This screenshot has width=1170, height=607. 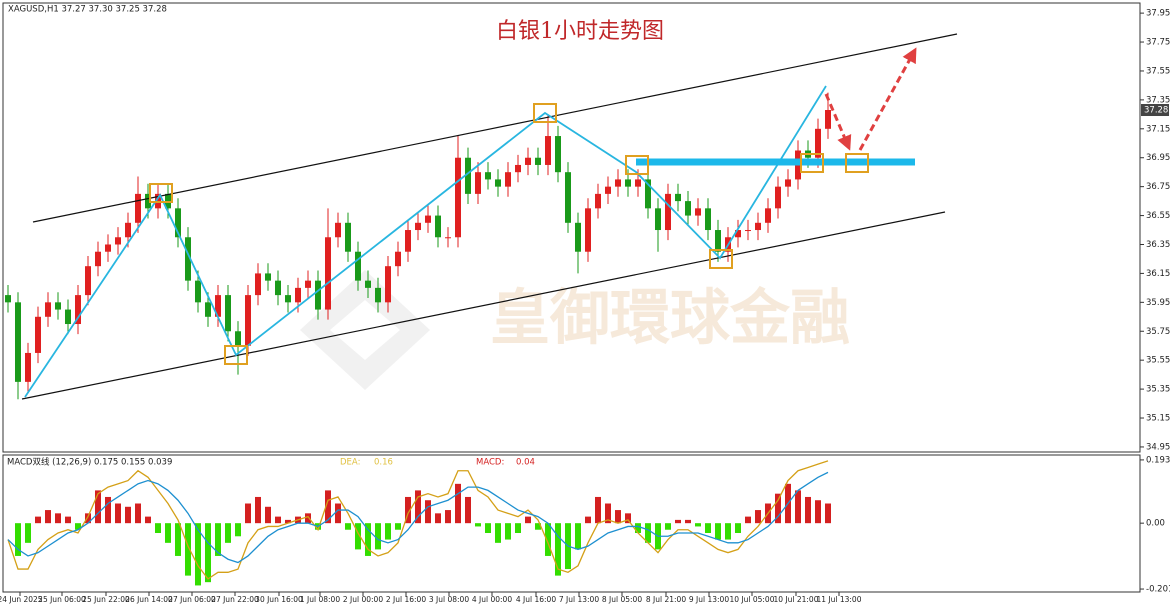 I want to click on x-tick-label: 8 Jul 21:00, so click(x=666, y=599).